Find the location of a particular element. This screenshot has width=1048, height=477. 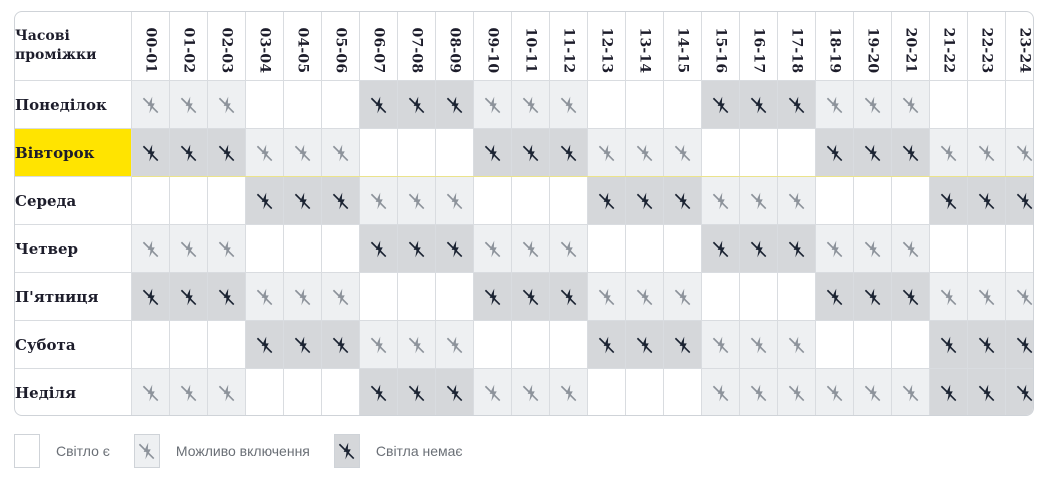

hour-label: 00-01 is located at coordinates (150, 50).